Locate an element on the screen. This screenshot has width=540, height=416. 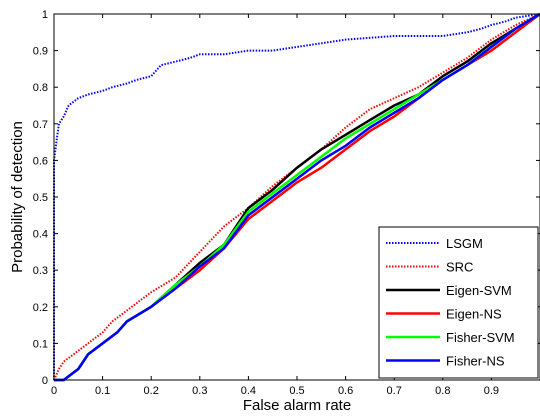
x-tick-label: 0.6 is located at coordinates (345, 391).